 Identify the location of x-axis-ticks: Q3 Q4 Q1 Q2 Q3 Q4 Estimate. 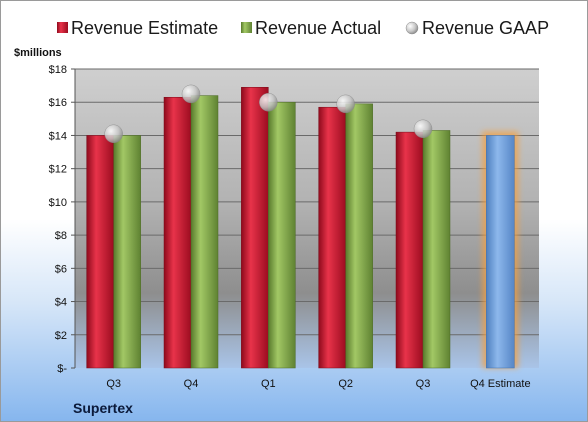
(318, 384).